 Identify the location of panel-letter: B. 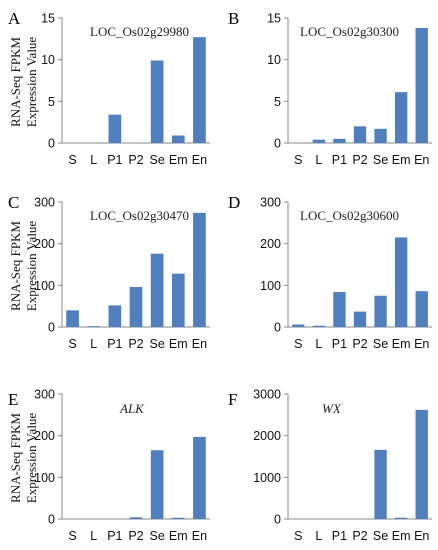
(233, 18).